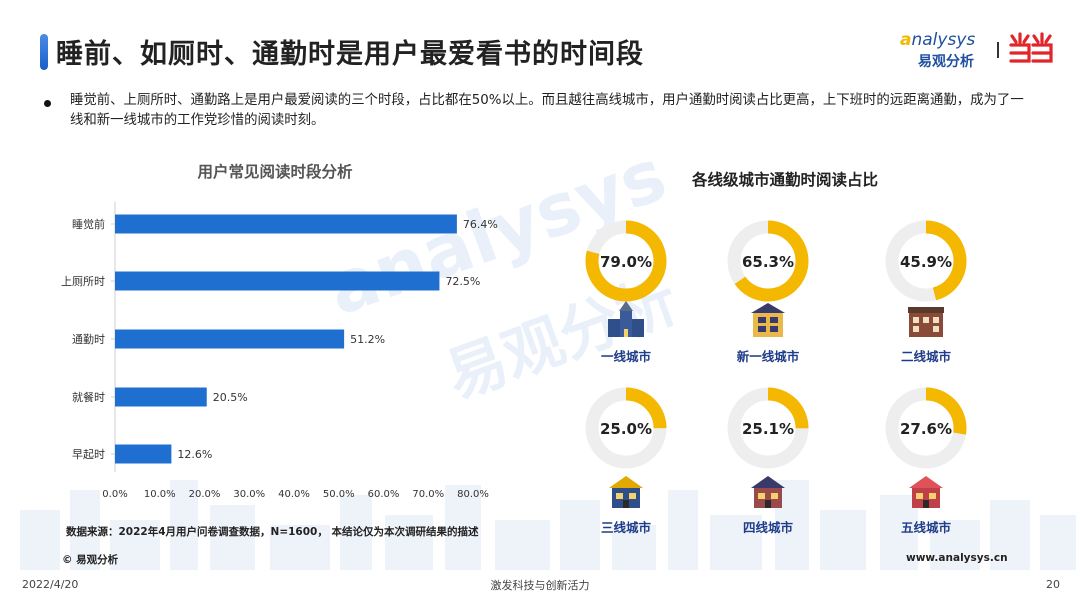 The height and width of the screenshot is (608, 1080). I want to click on category-label: 睡觉前, so click(88, 224).